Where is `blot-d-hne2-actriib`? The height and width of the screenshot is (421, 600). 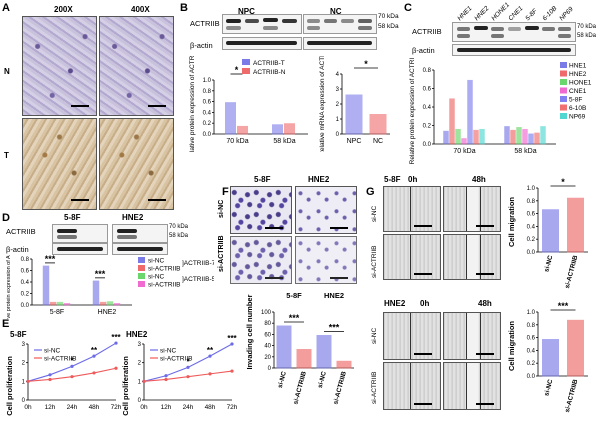 blot-d-hne2-actriib is located at coordinates (140, 233).